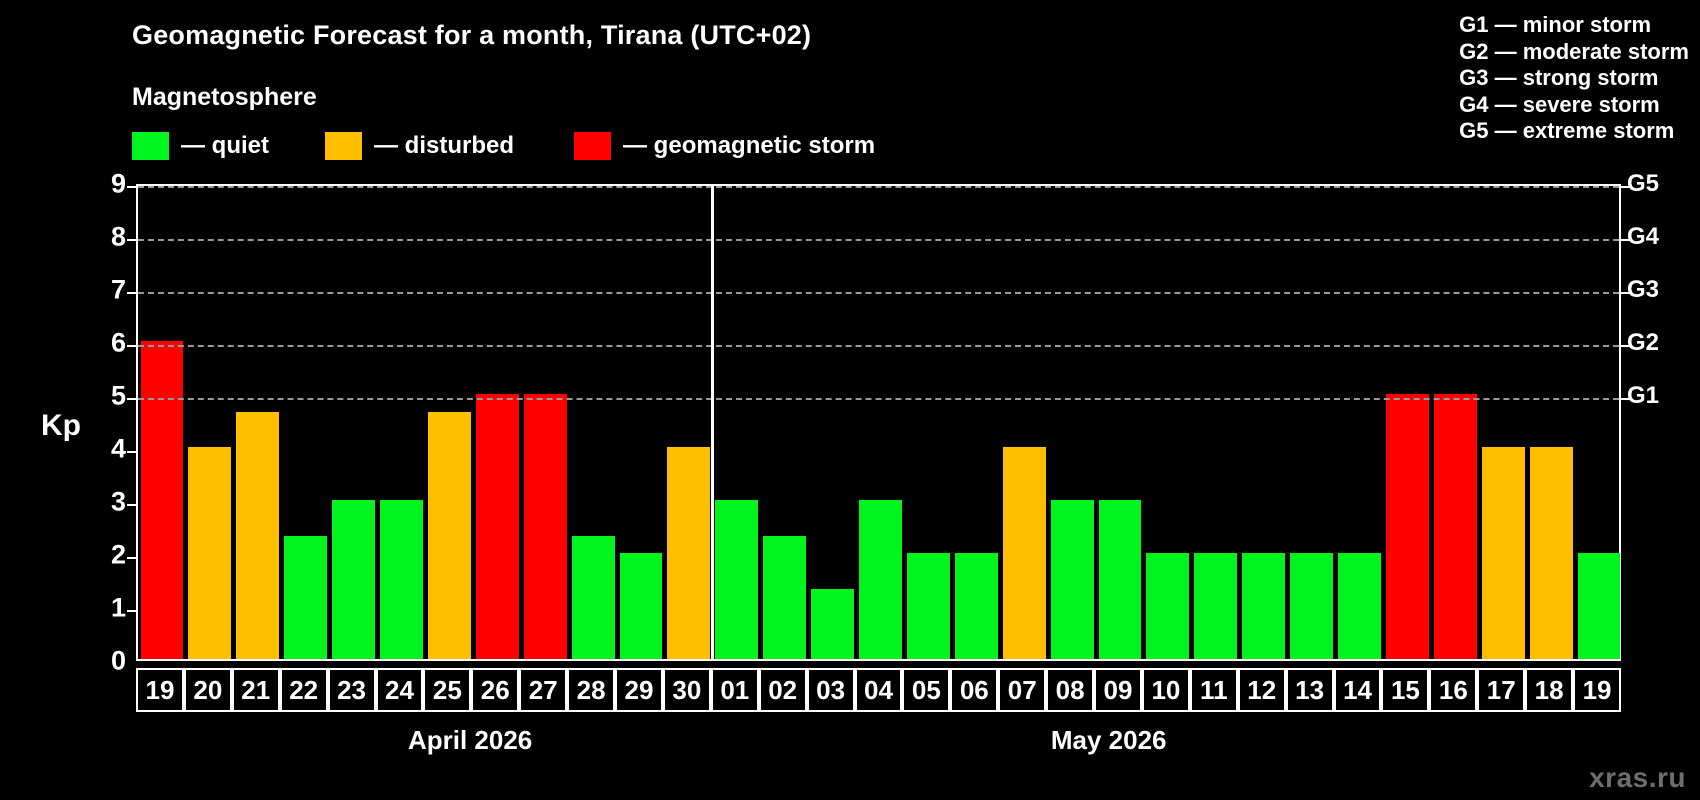 This screenshot has width=1700, height=800. I want to click on day-label: 13, so click(1309, 690).